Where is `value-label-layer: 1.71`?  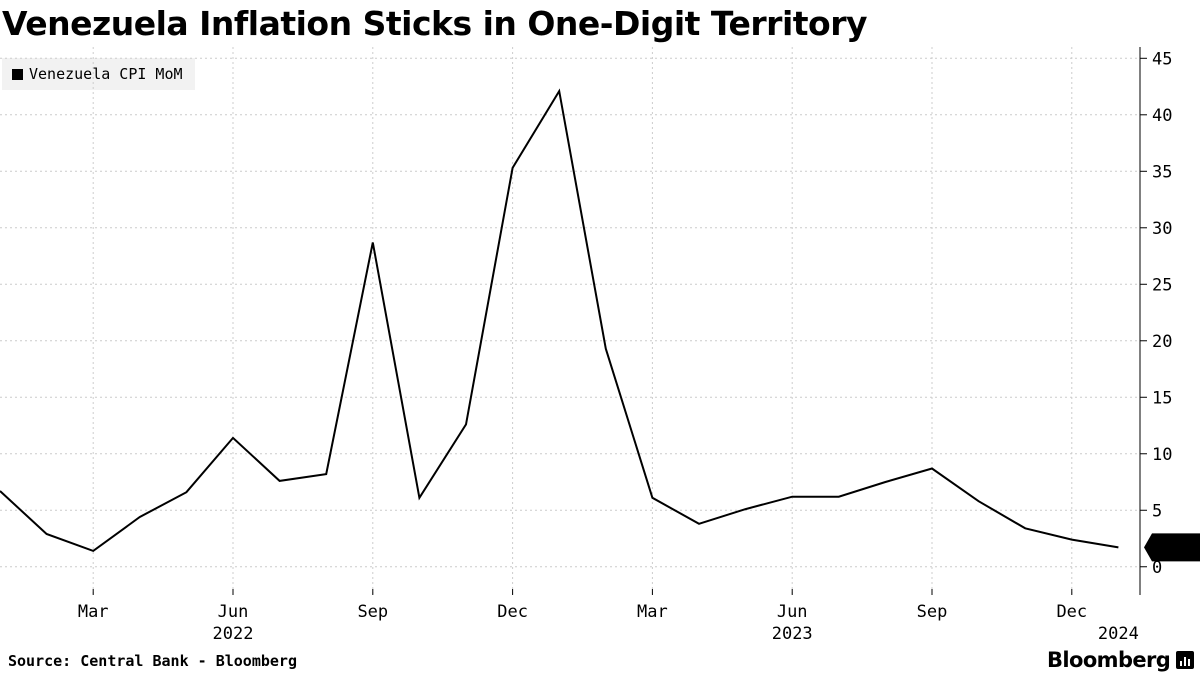
value-label-layer: 1.71 is located at coordinates (1172, 547).